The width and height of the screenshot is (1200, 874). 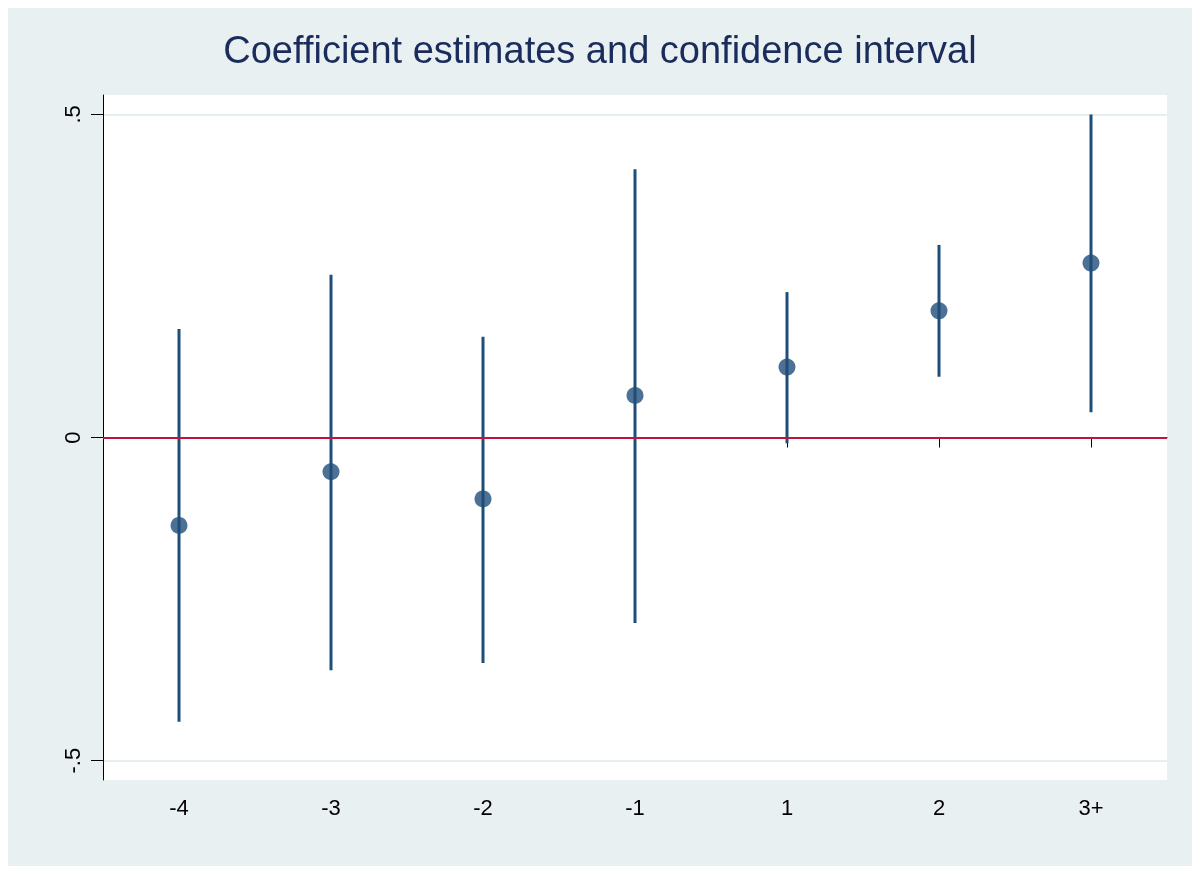 I want to click on x-tick-label: 2, so click(x=939, y=807).